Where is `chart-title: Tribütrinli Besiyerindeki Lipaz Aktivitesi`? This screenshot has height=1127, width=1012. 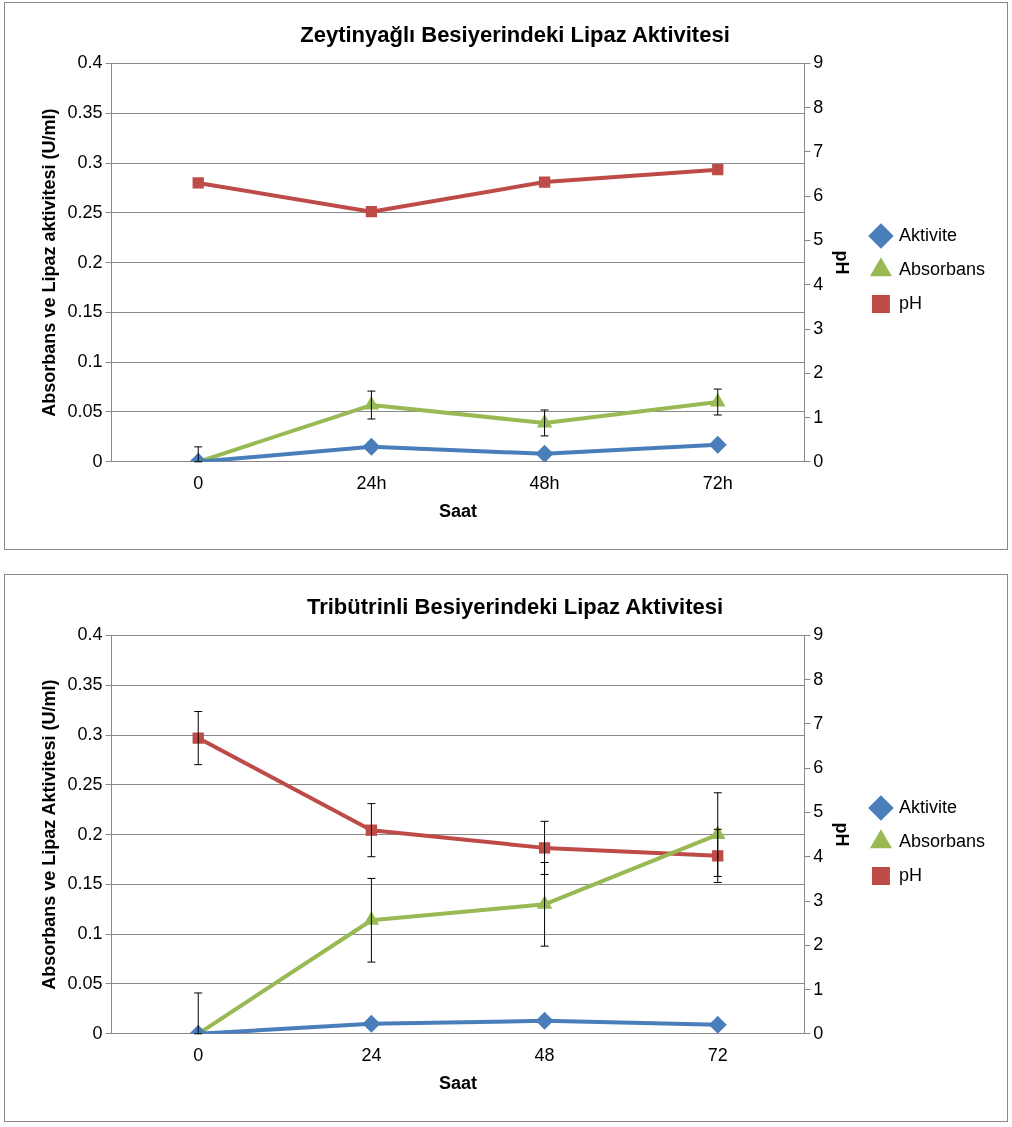 chart-title: Tribütrinli Besiyerindeki Lipaz Aktivitesi is located at coordinates (515, 607).